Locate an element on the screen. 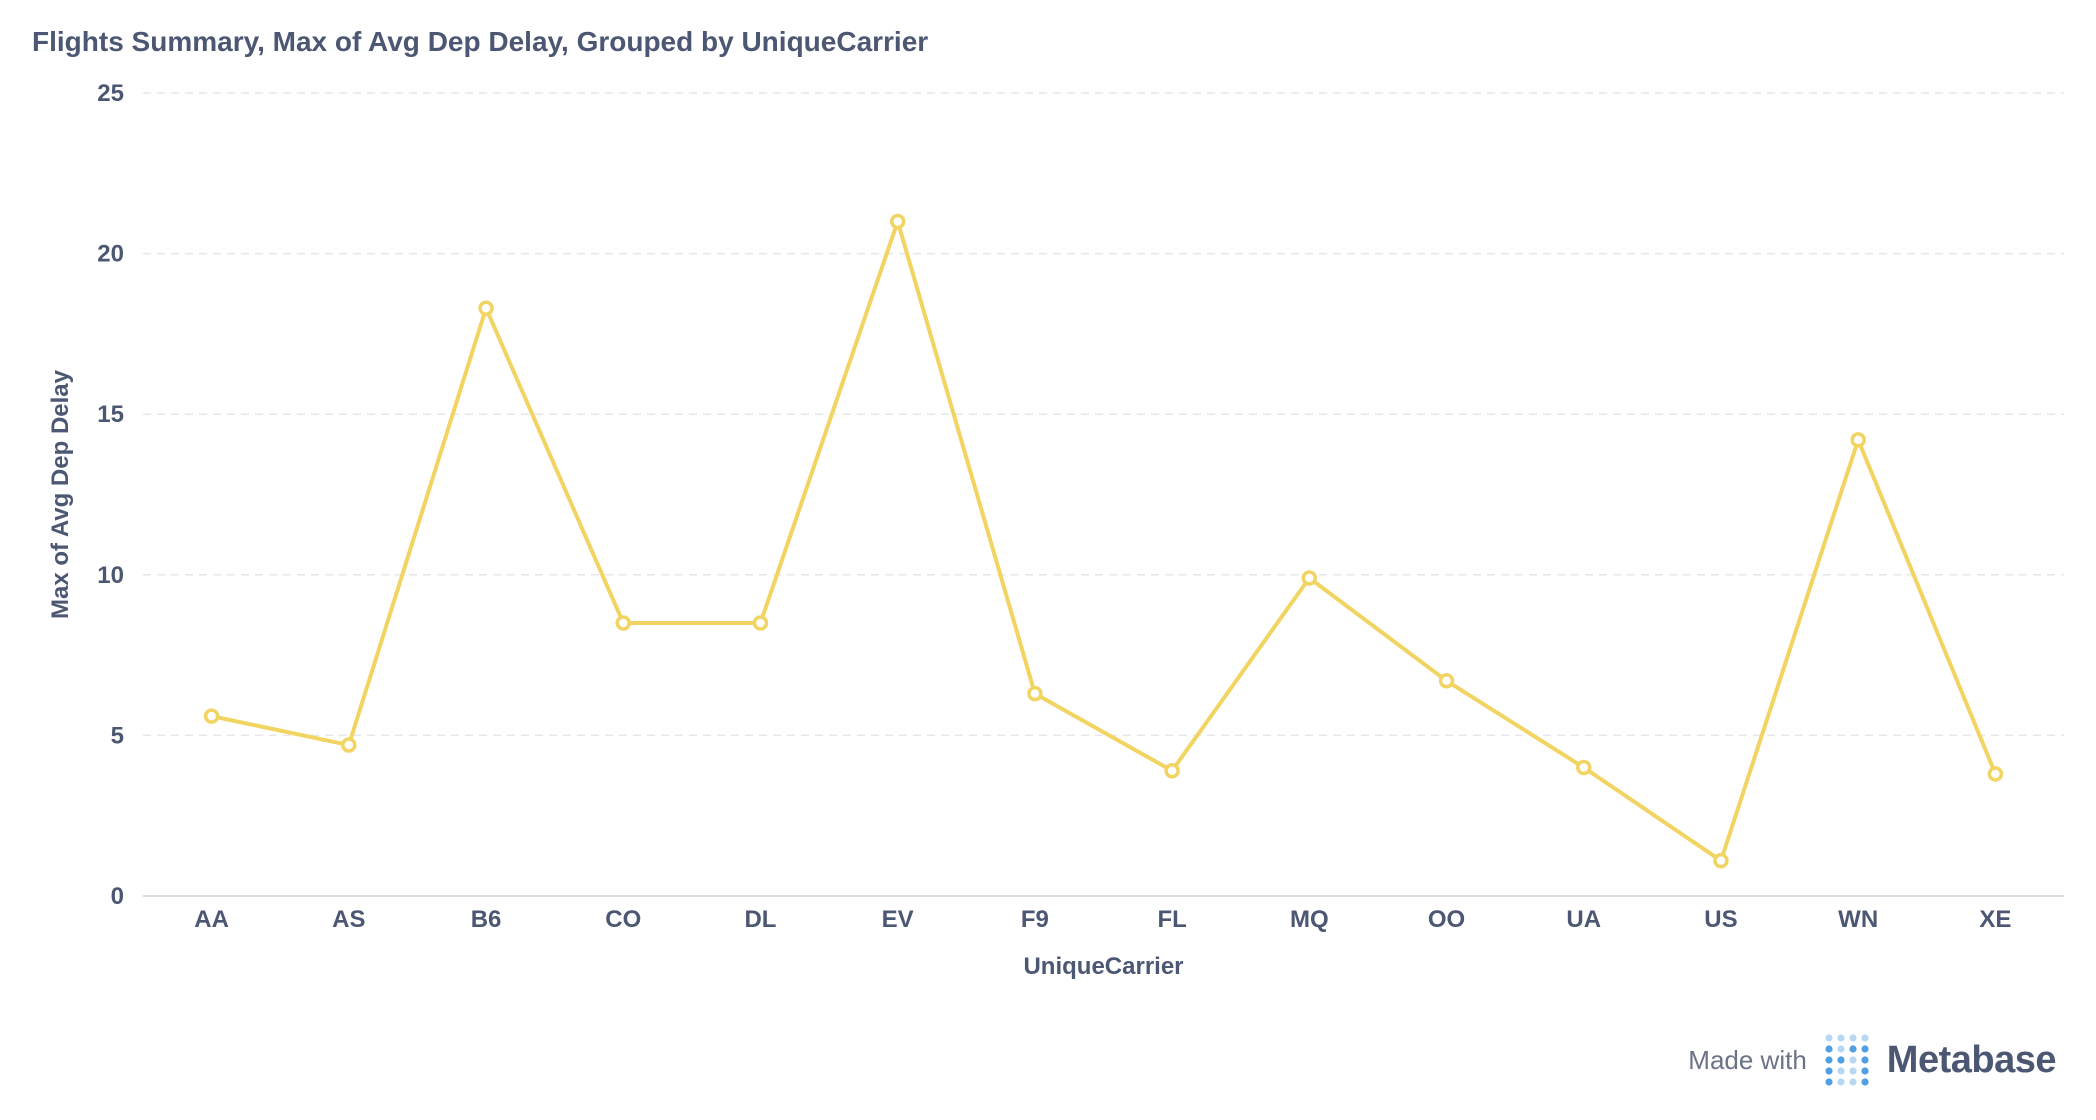  made-with-metabase: Made with Metabase is located at coordinates (1872, 1060).